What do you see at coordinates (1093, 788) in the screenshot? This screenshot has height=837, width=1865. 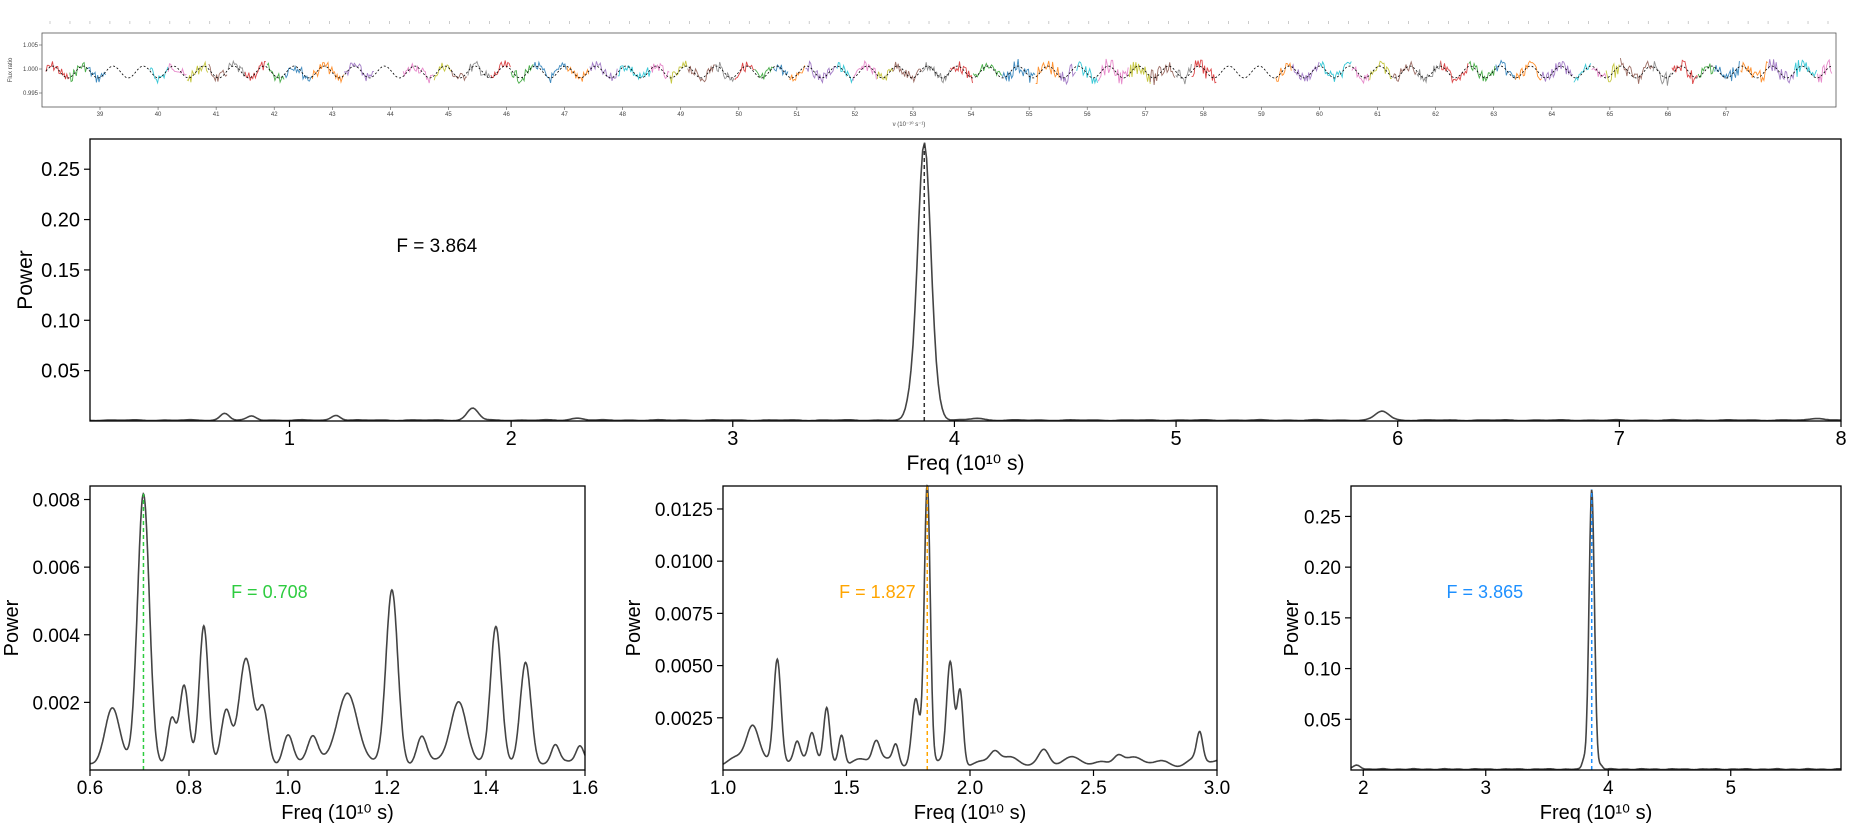 I see `x-tick-label: 2.5` at bounding box center [1093, 788].